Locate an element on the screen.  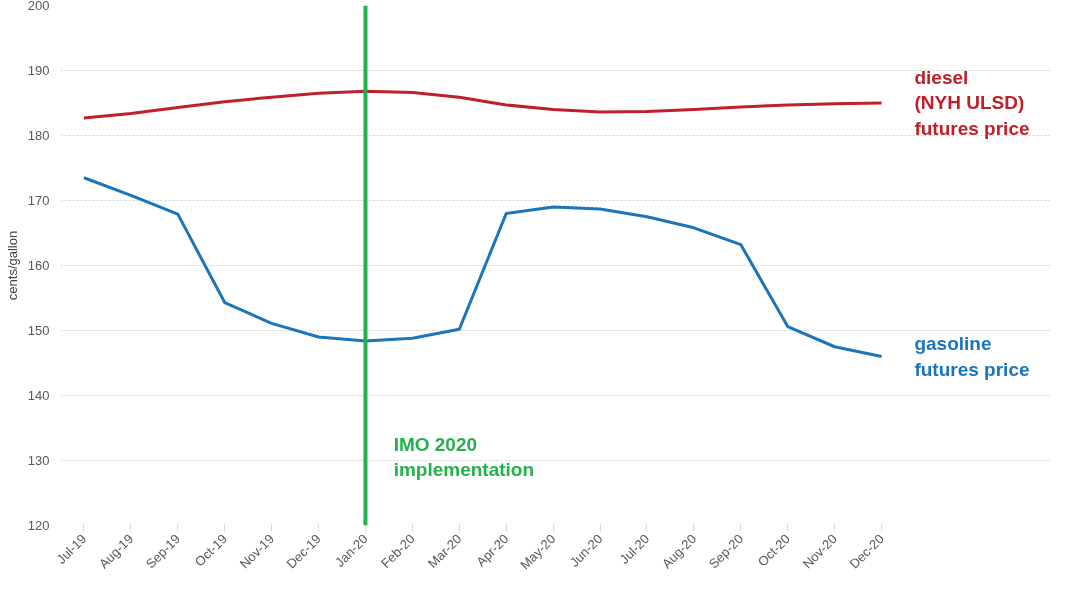
y-tick-label: 200 is located at coordinates (38, 6).